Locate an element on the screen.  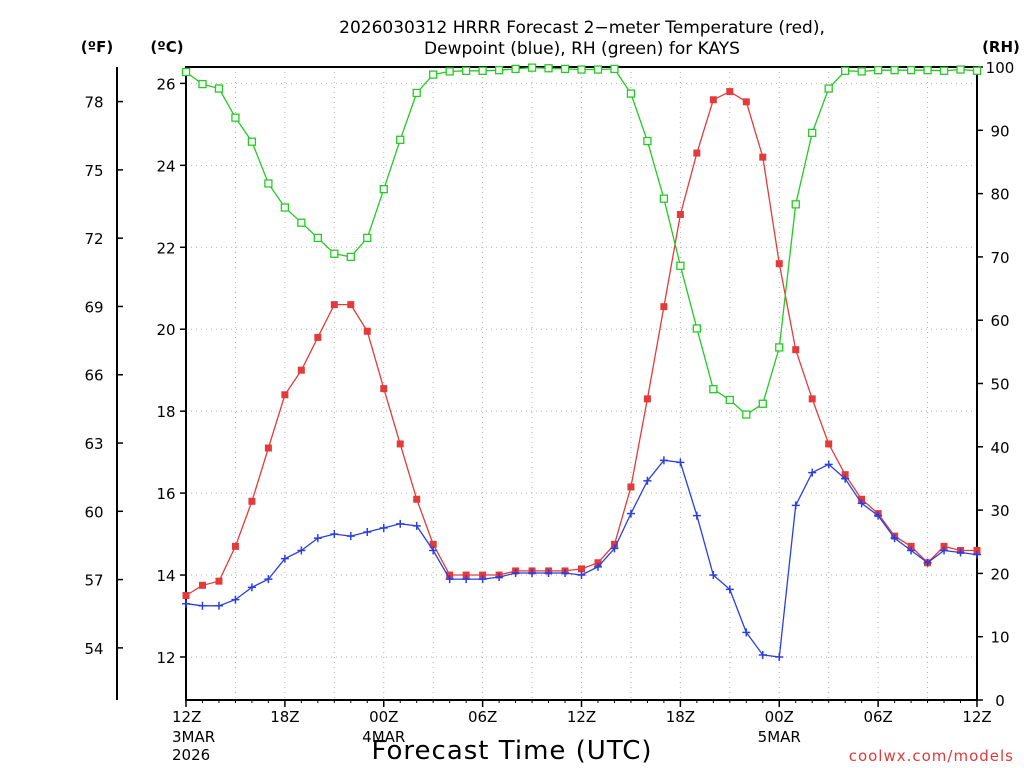
x-tick-sublabel: 4MAR is located at coordinates (383, 737).